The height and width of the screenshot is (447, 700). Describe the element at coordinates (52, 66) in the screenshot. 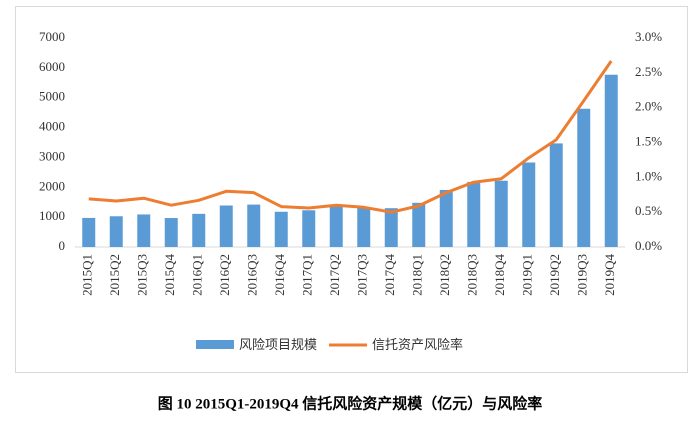

I see `y-tick-label: 6000` at that location.